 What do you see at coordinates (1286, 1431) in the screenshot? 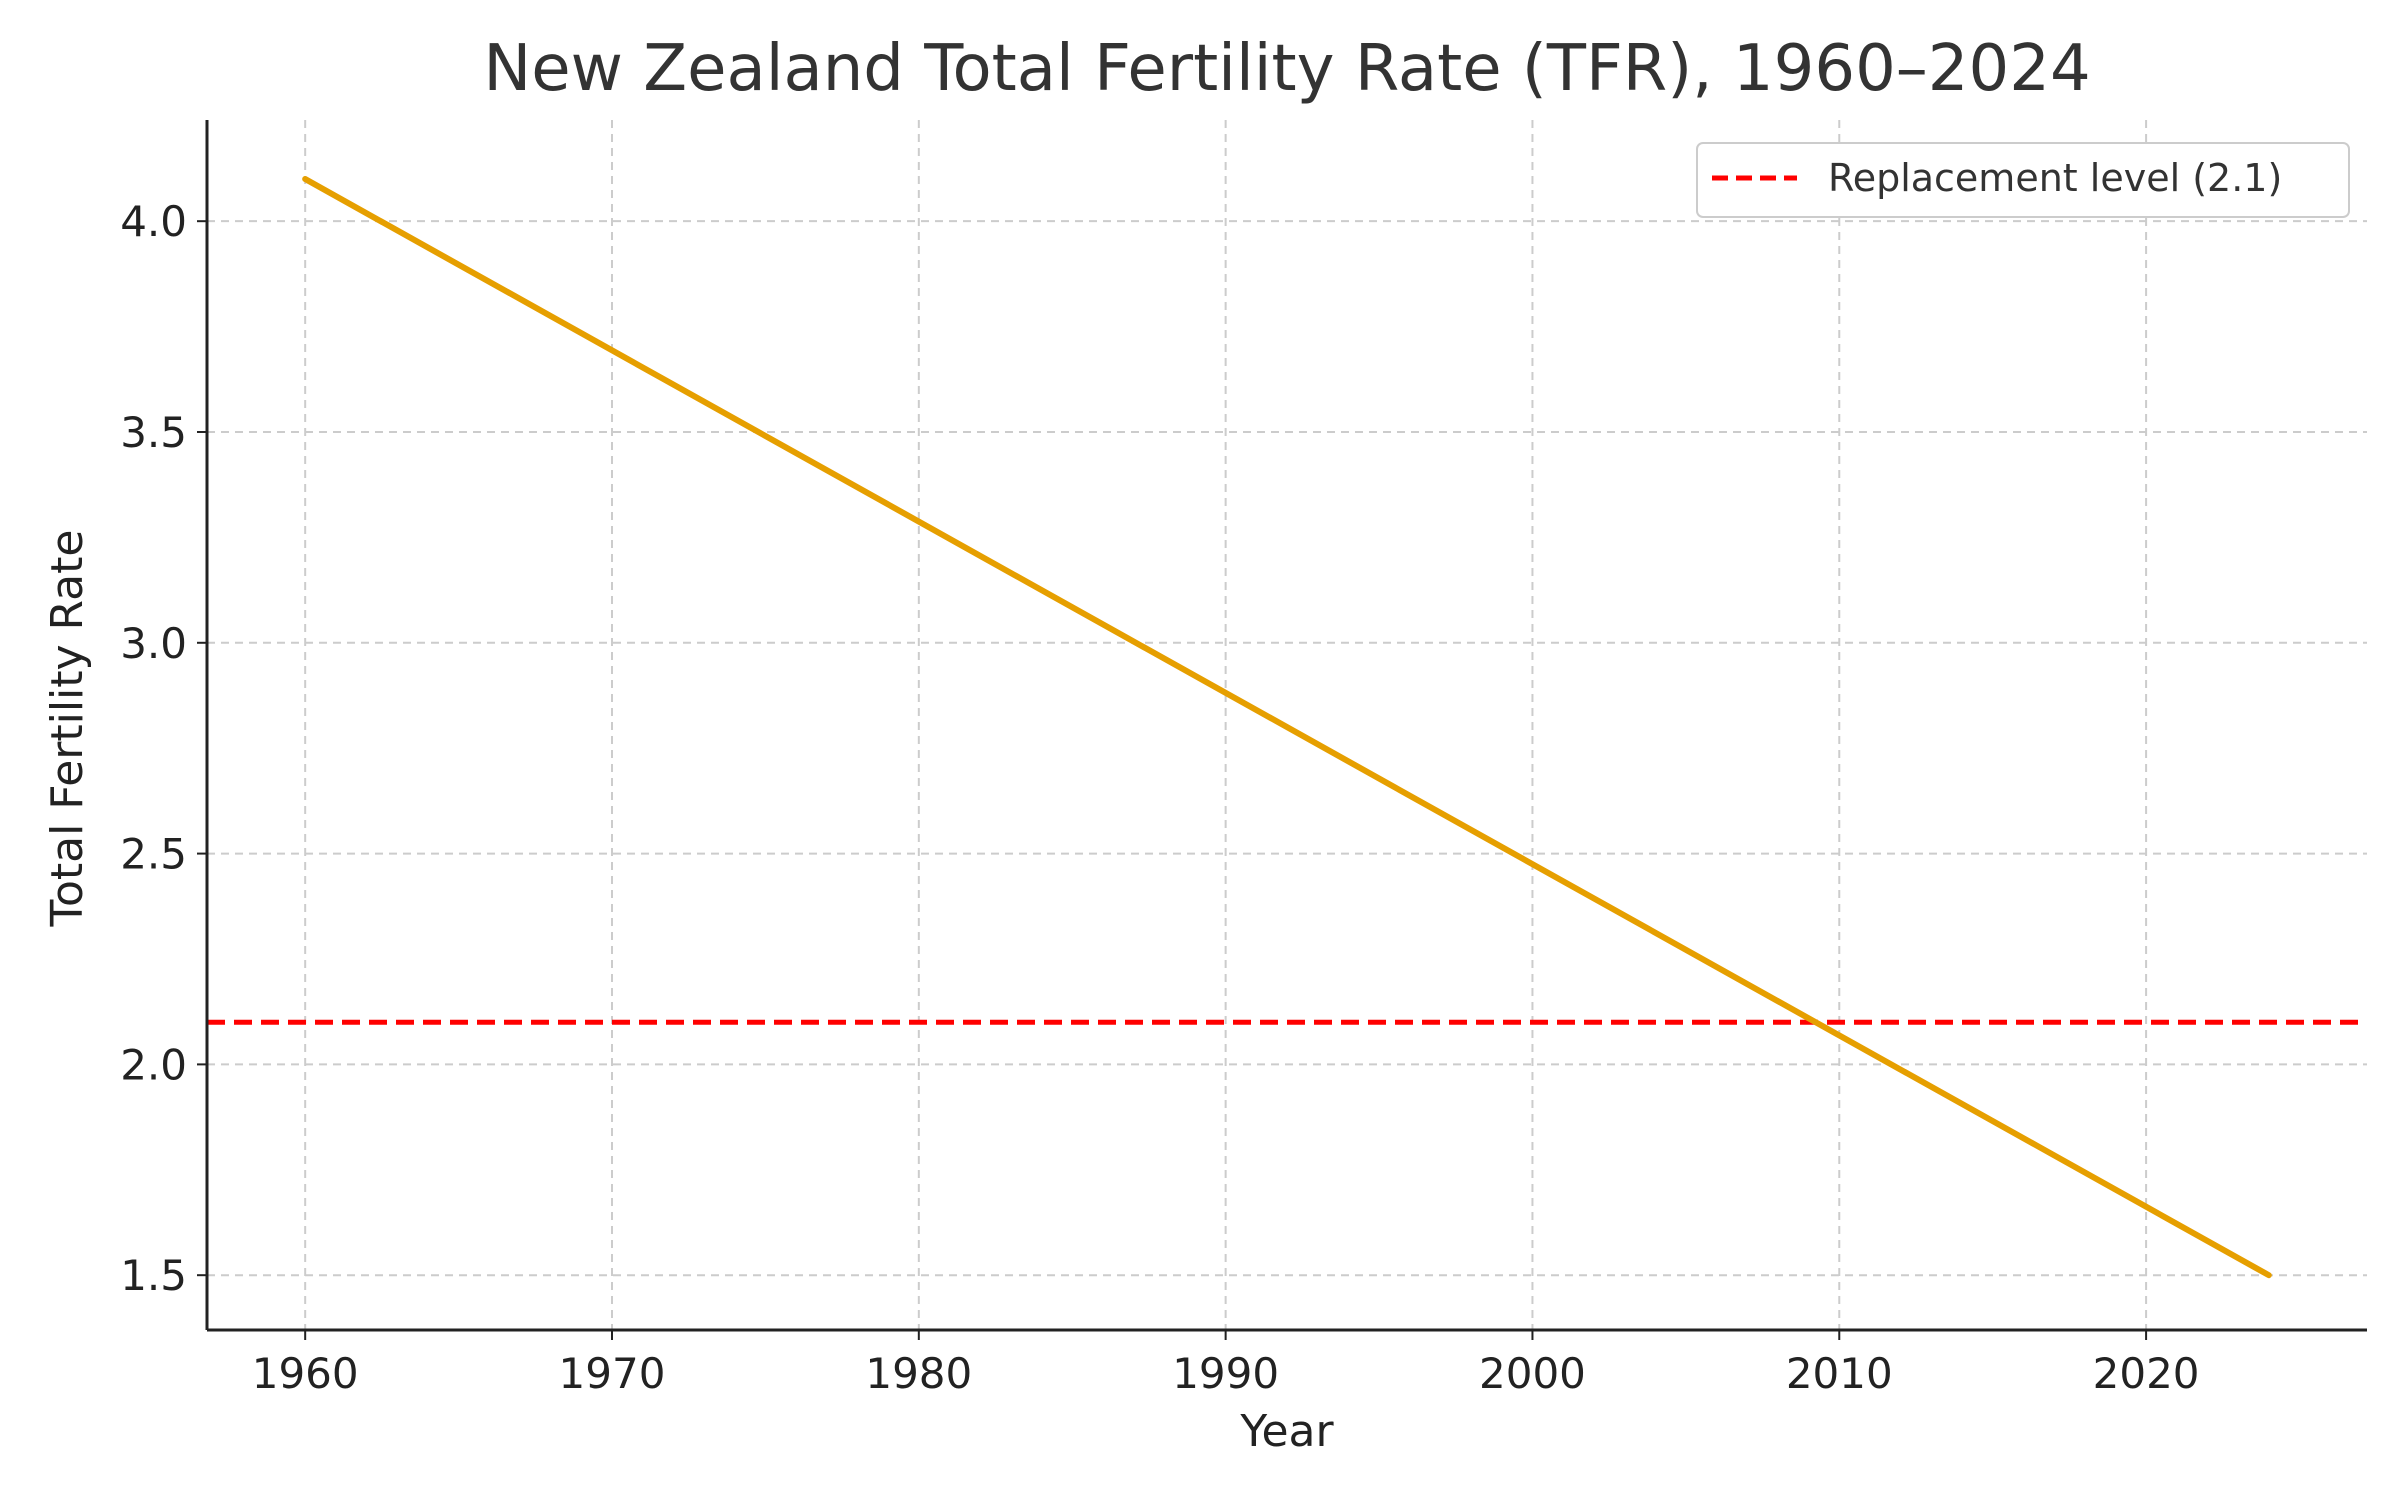
I see `x-axis-label: Year` at bounding box center [1286, 1431].